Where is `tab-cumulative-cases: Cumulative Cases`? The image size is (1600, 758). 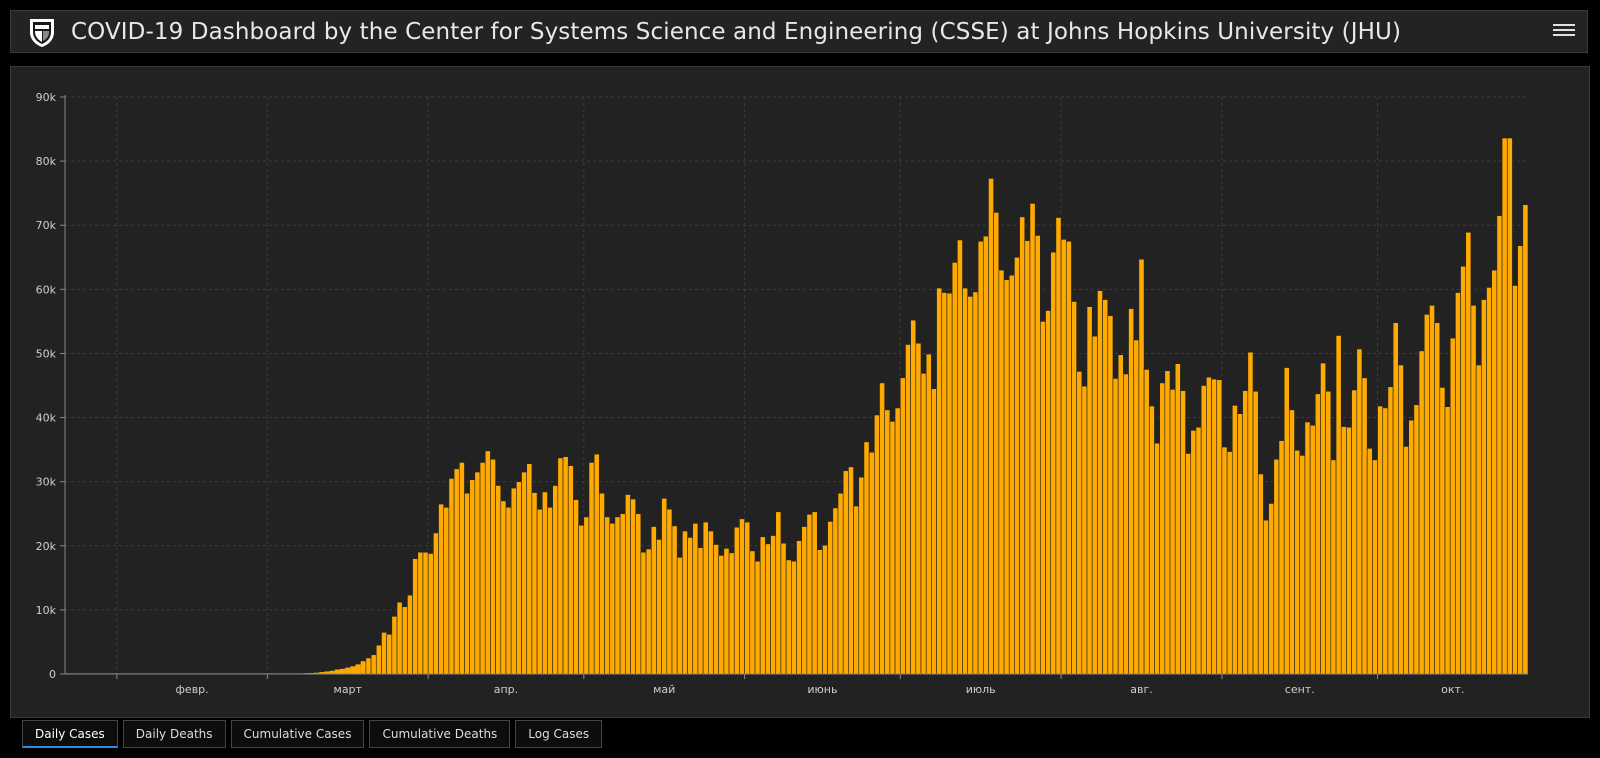 tab-cumulative-cases: Cumulative Cases is located at coordinates (297, 734).